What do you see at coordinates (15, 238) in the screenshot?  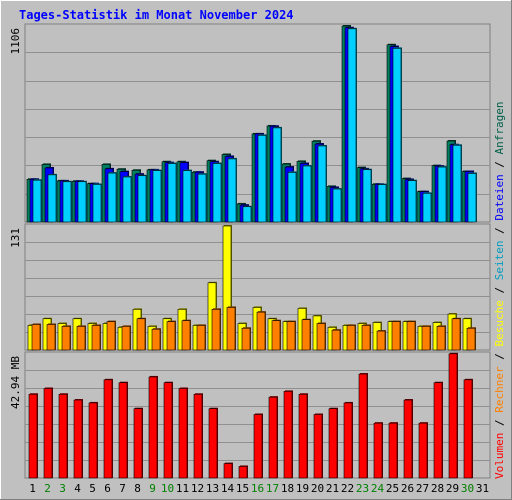 I see `middle-panel-max-label: 131` at bounding box center [15, 238].